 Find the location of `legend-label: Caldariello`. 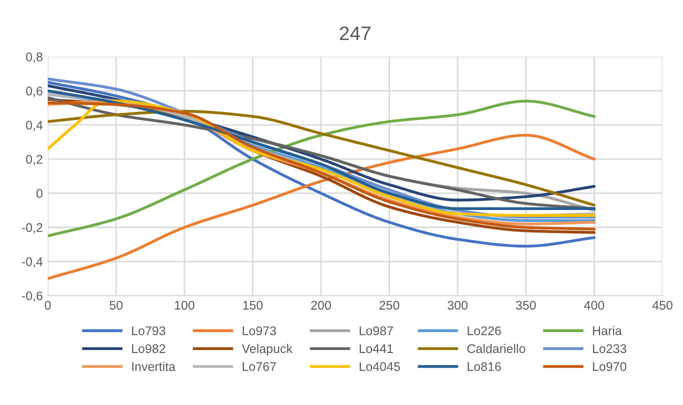

legend-label: Caldariello is located at coordinates (496, 349).